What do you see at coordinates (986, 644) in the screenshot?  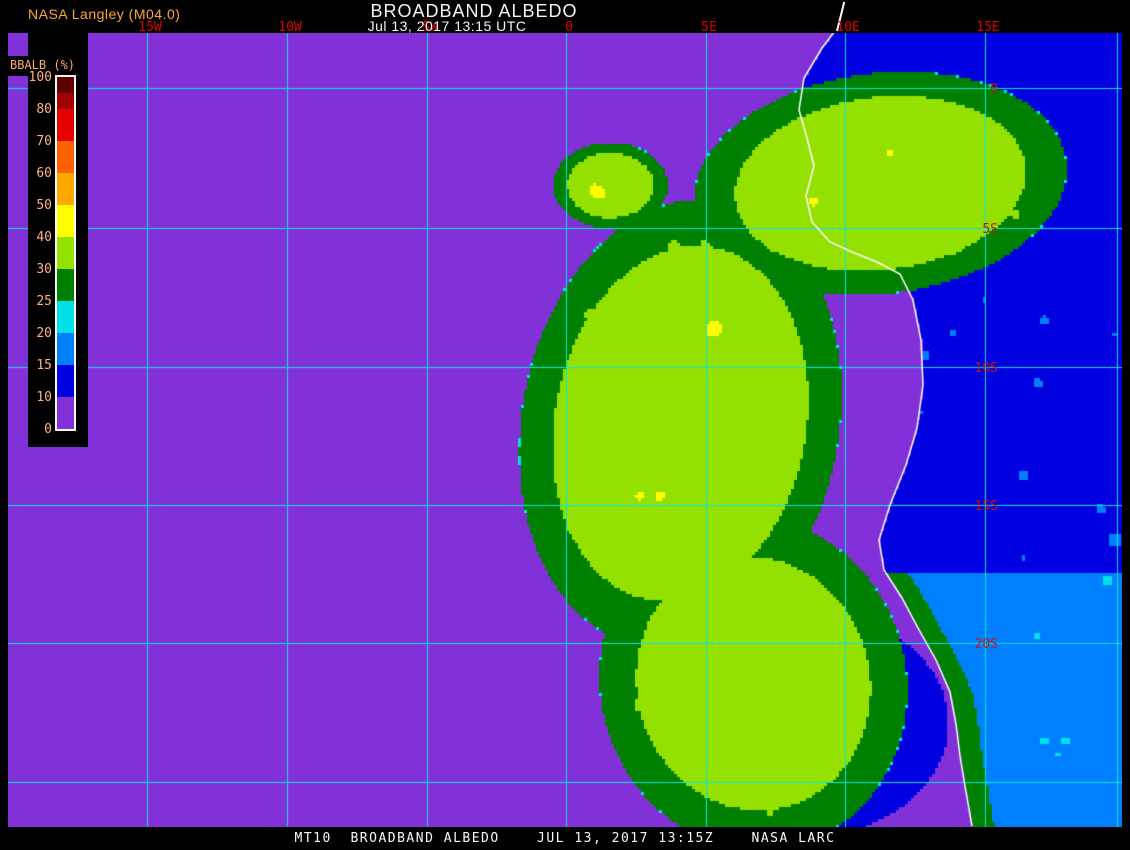 I see `latitude-label: 20S` at bounding box center [986, 644].